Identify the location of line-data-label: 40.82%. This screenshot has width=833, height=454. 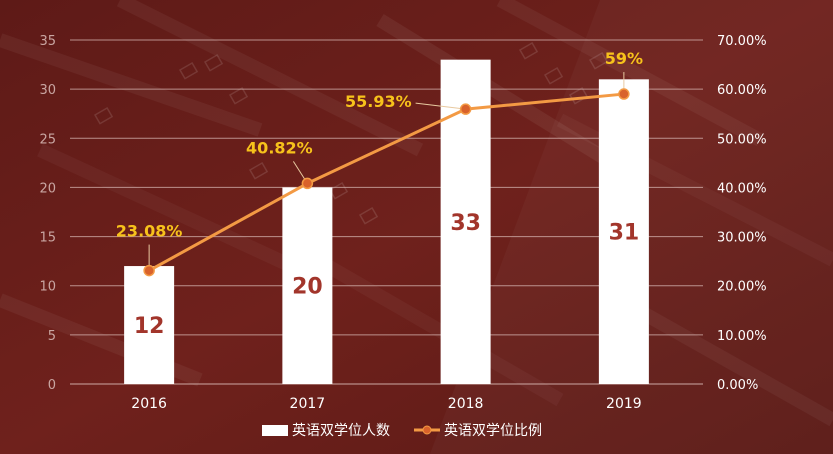
(279, 147).